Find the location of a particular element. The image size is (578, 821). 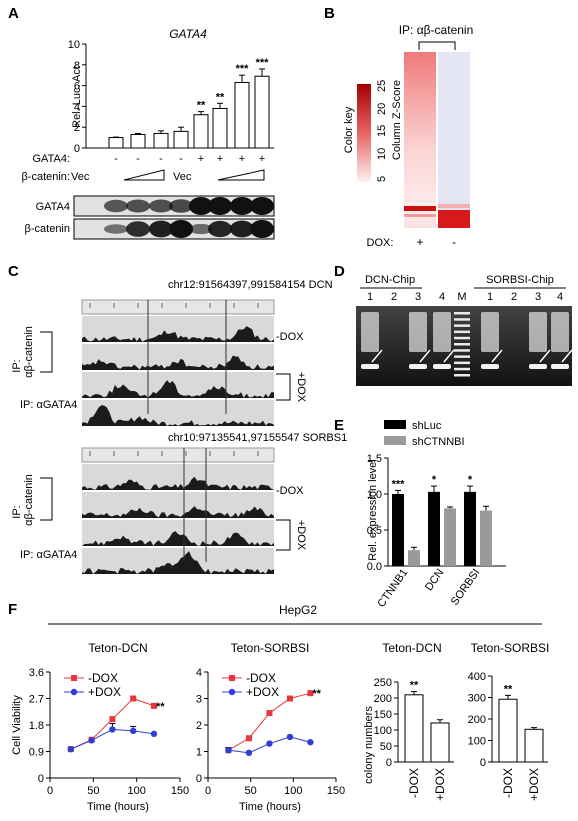

panel-a-title: GATA4 is located at coordinates (188, 34).